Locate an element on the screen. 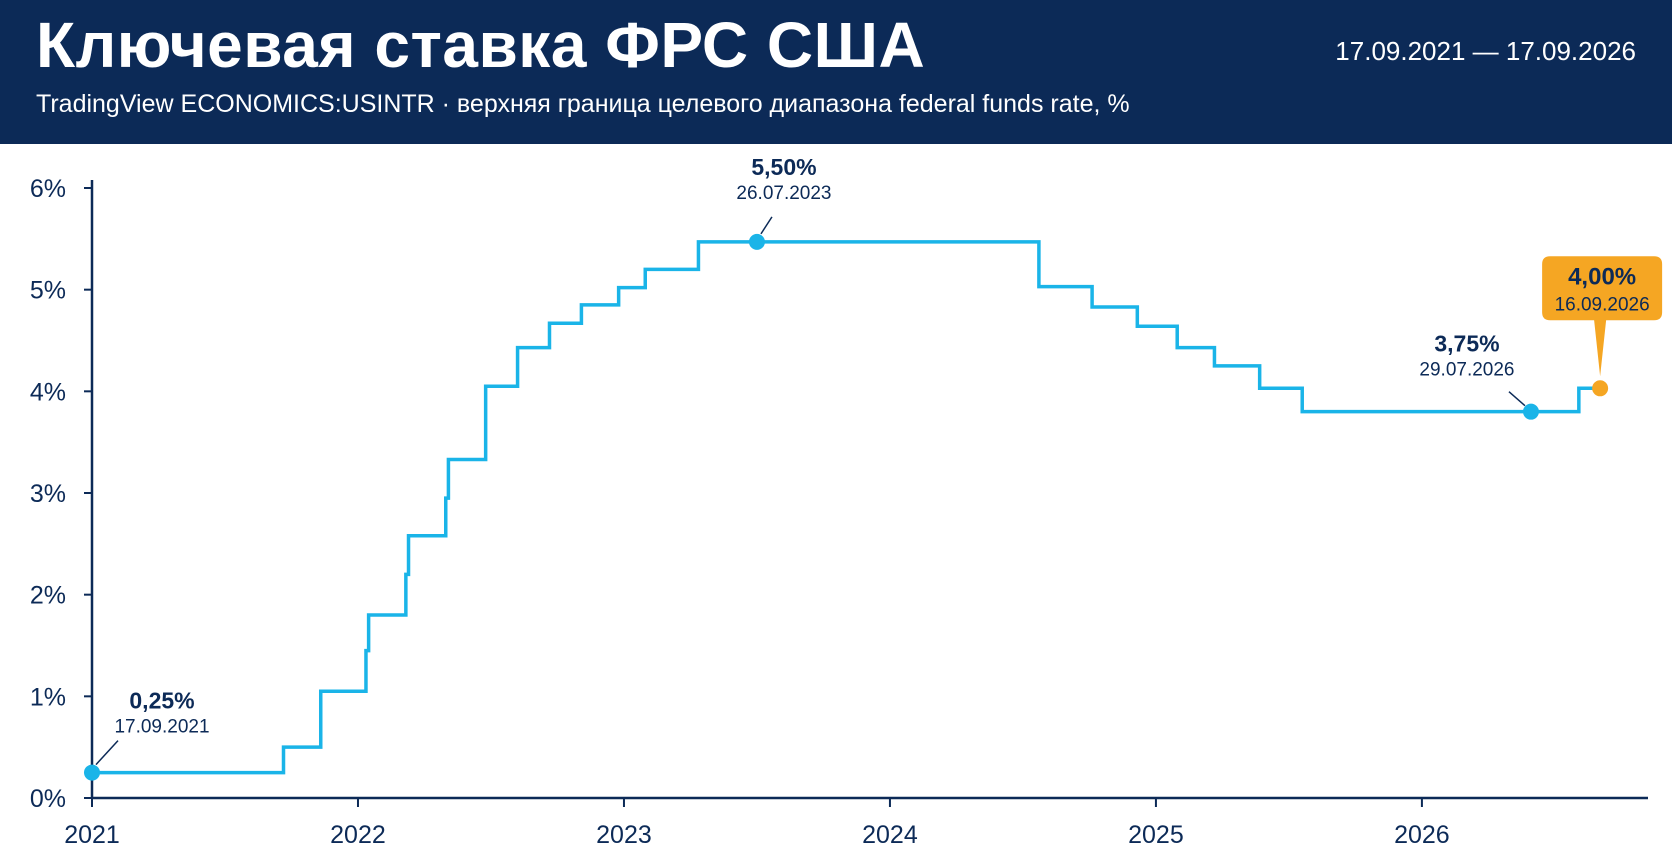 This screenshot has width=1672, height=866. x-tick-label: 2021 is located at coordinates (92, 835).